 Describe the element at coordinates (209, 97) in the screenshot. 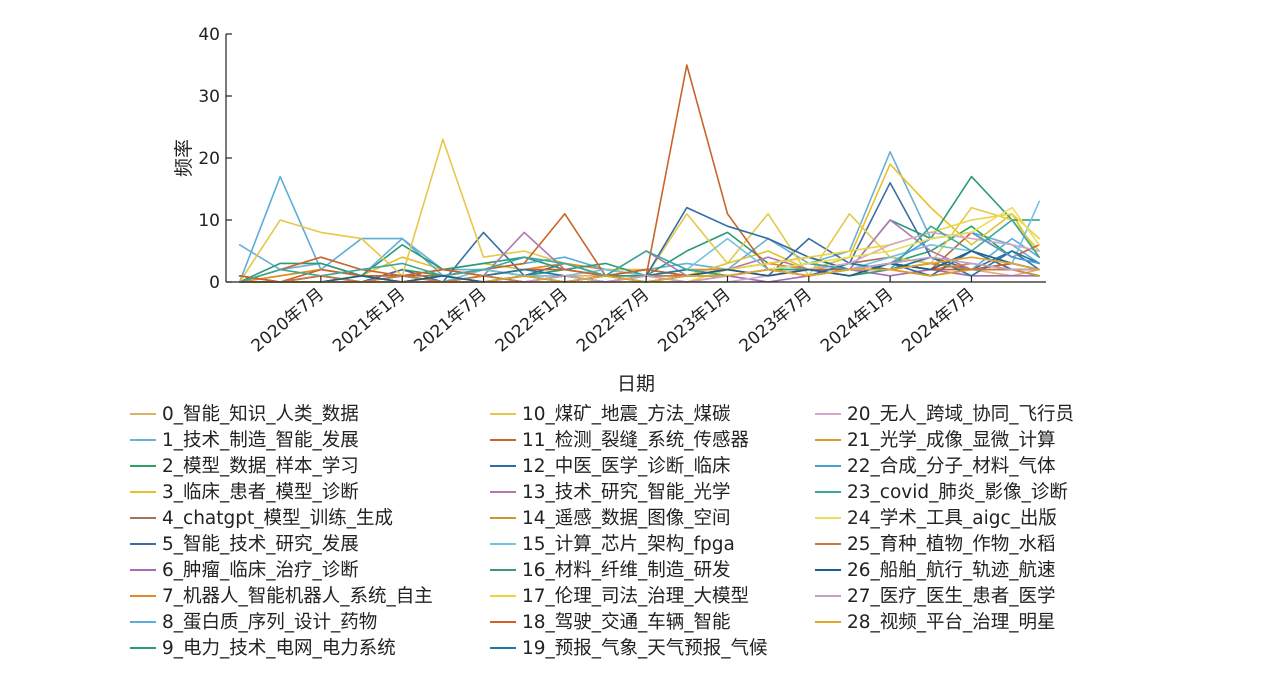

I see `y-tick-label-3: 30` at that location.